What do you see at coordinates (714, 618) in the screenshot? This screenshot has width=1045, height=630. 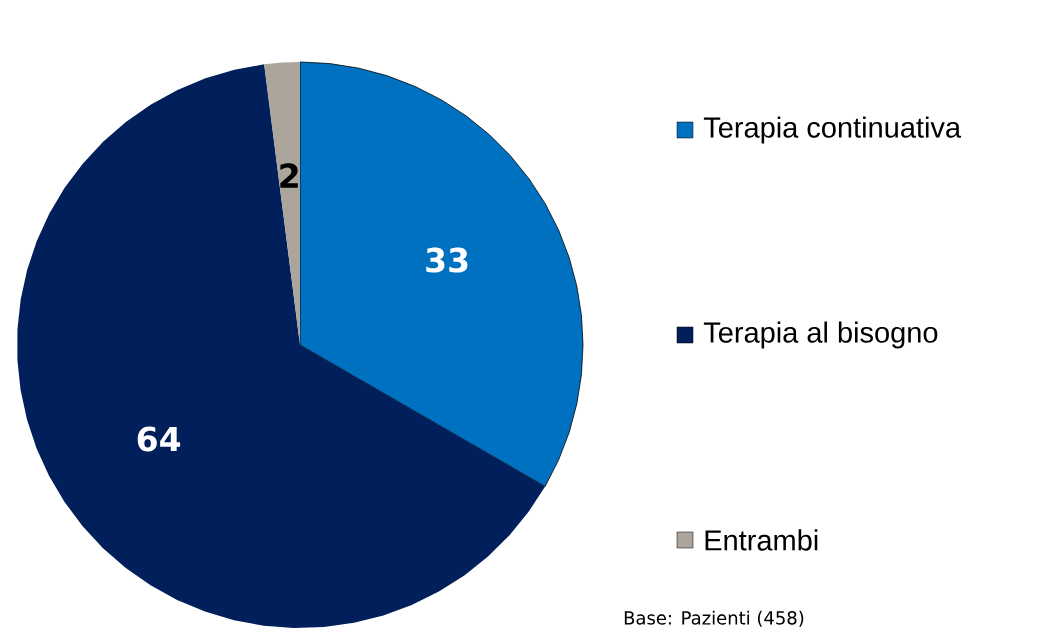 I see `text: Base: Pazienti (458)` at bounding box center [714, 618].